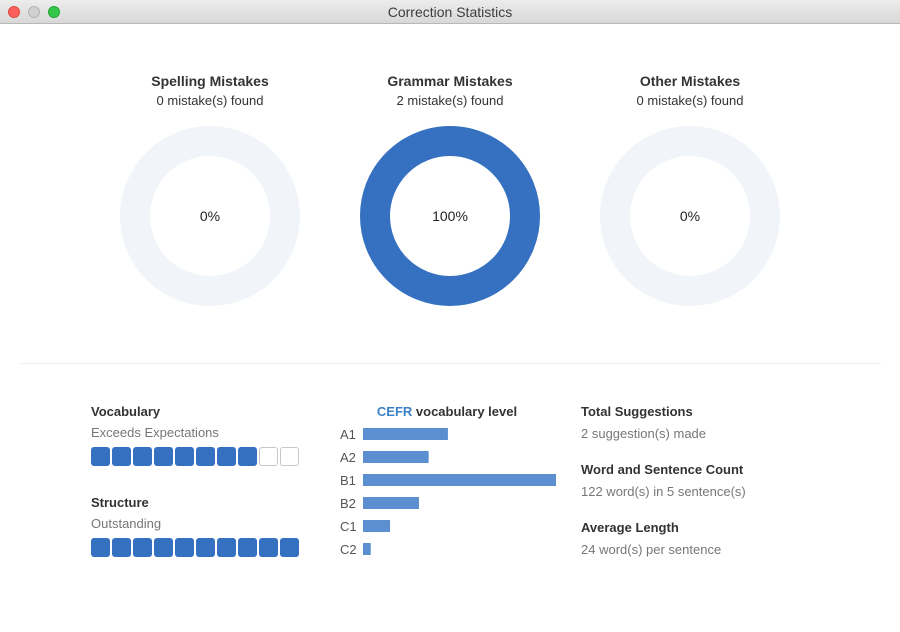 The height and width of the screenshot is (632, 900). I want to click on cefr-chart-title: CEFR vocabulary level, so click(447, 411).